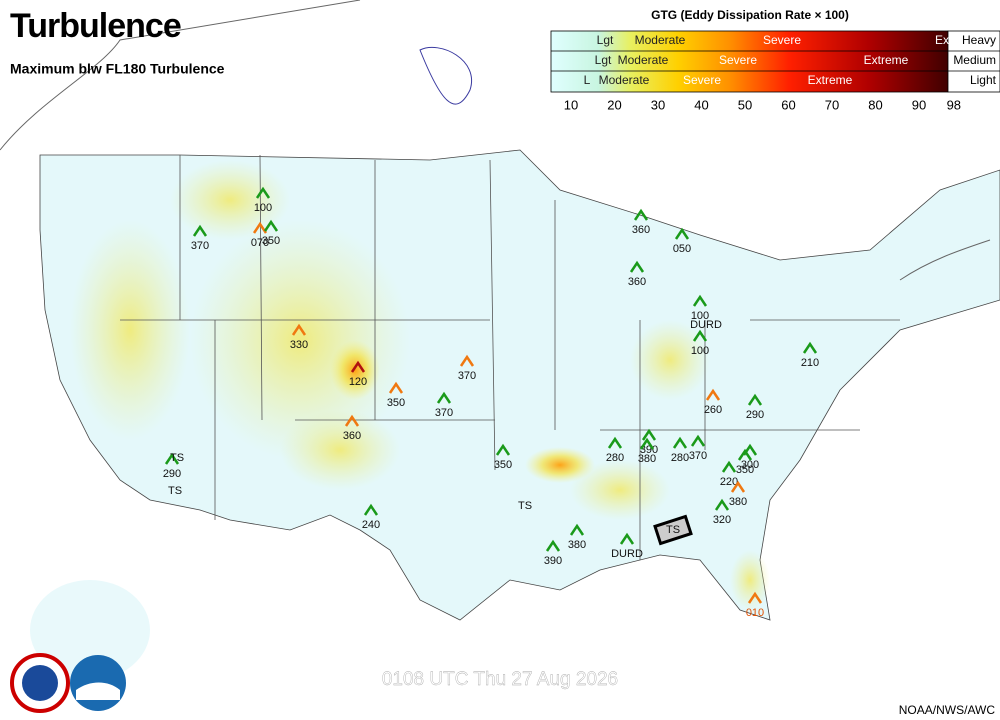 This screenshot has height=720, width=1000. Describe the element at coordinates (983, 80) in the screenshot. I see `legend-category: Light` at that location.